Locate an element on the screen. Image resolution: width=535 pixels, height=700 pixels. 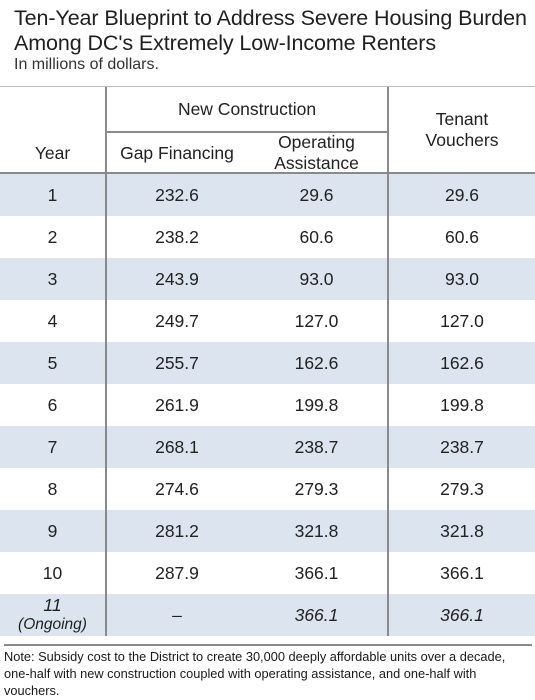
header-year: Year is located at coordinates (52, 152).